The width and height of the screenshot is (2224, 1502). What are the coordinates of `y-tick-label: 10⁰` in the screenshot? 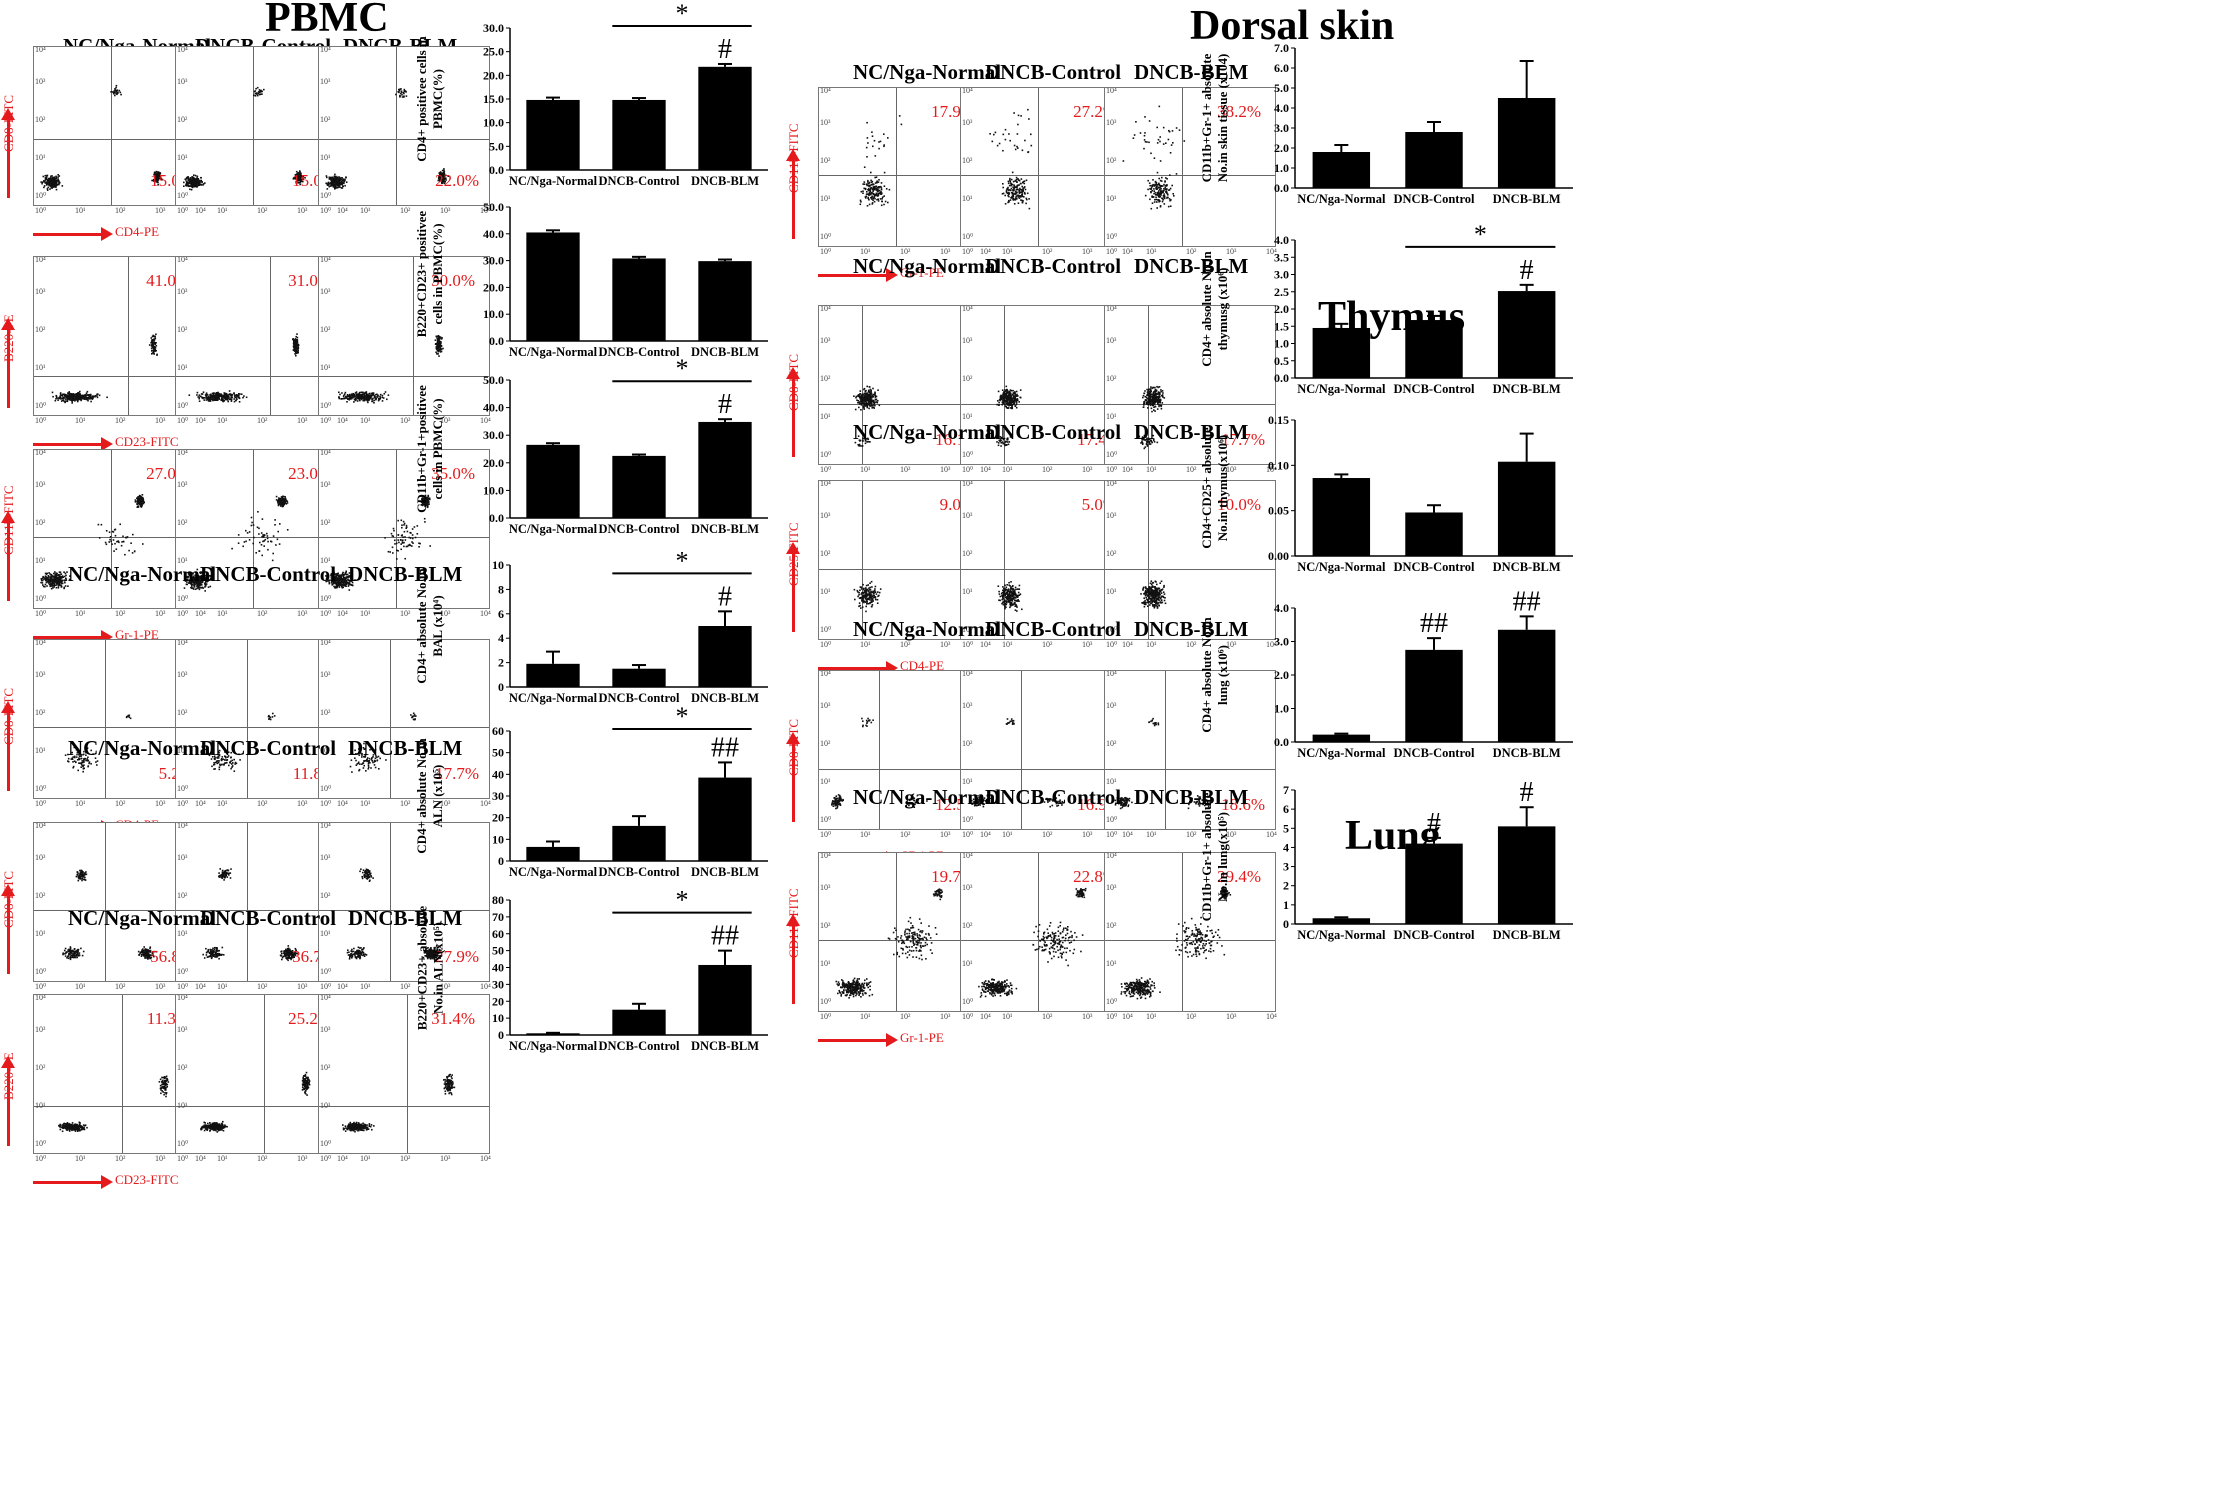 It's located at (183, 598).